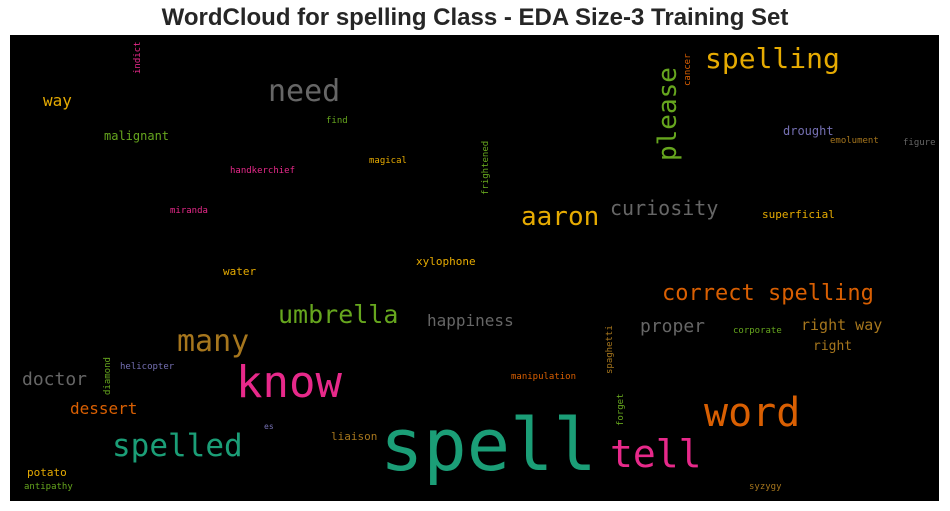  What do you see at coordinates (470, 320) in the screenshot?
I see `word-happiness: happiness` at bounding box center [470, 320].